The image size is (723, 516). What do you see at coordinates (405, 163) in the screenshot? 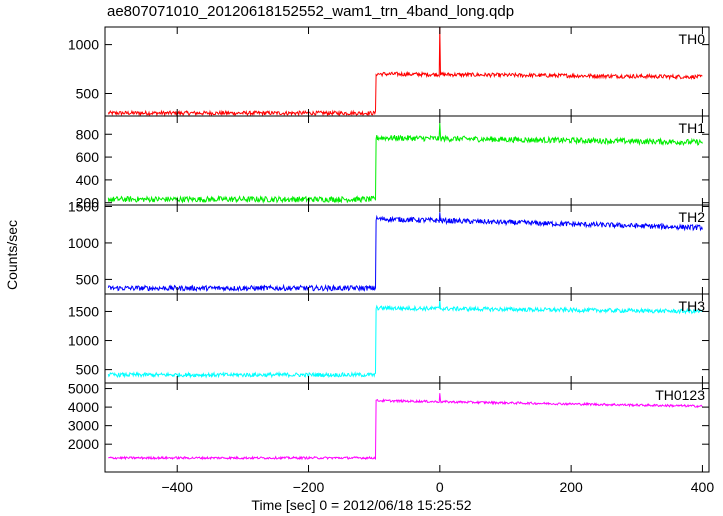
I see `series-line-th1` at bounding box center [405, 163].